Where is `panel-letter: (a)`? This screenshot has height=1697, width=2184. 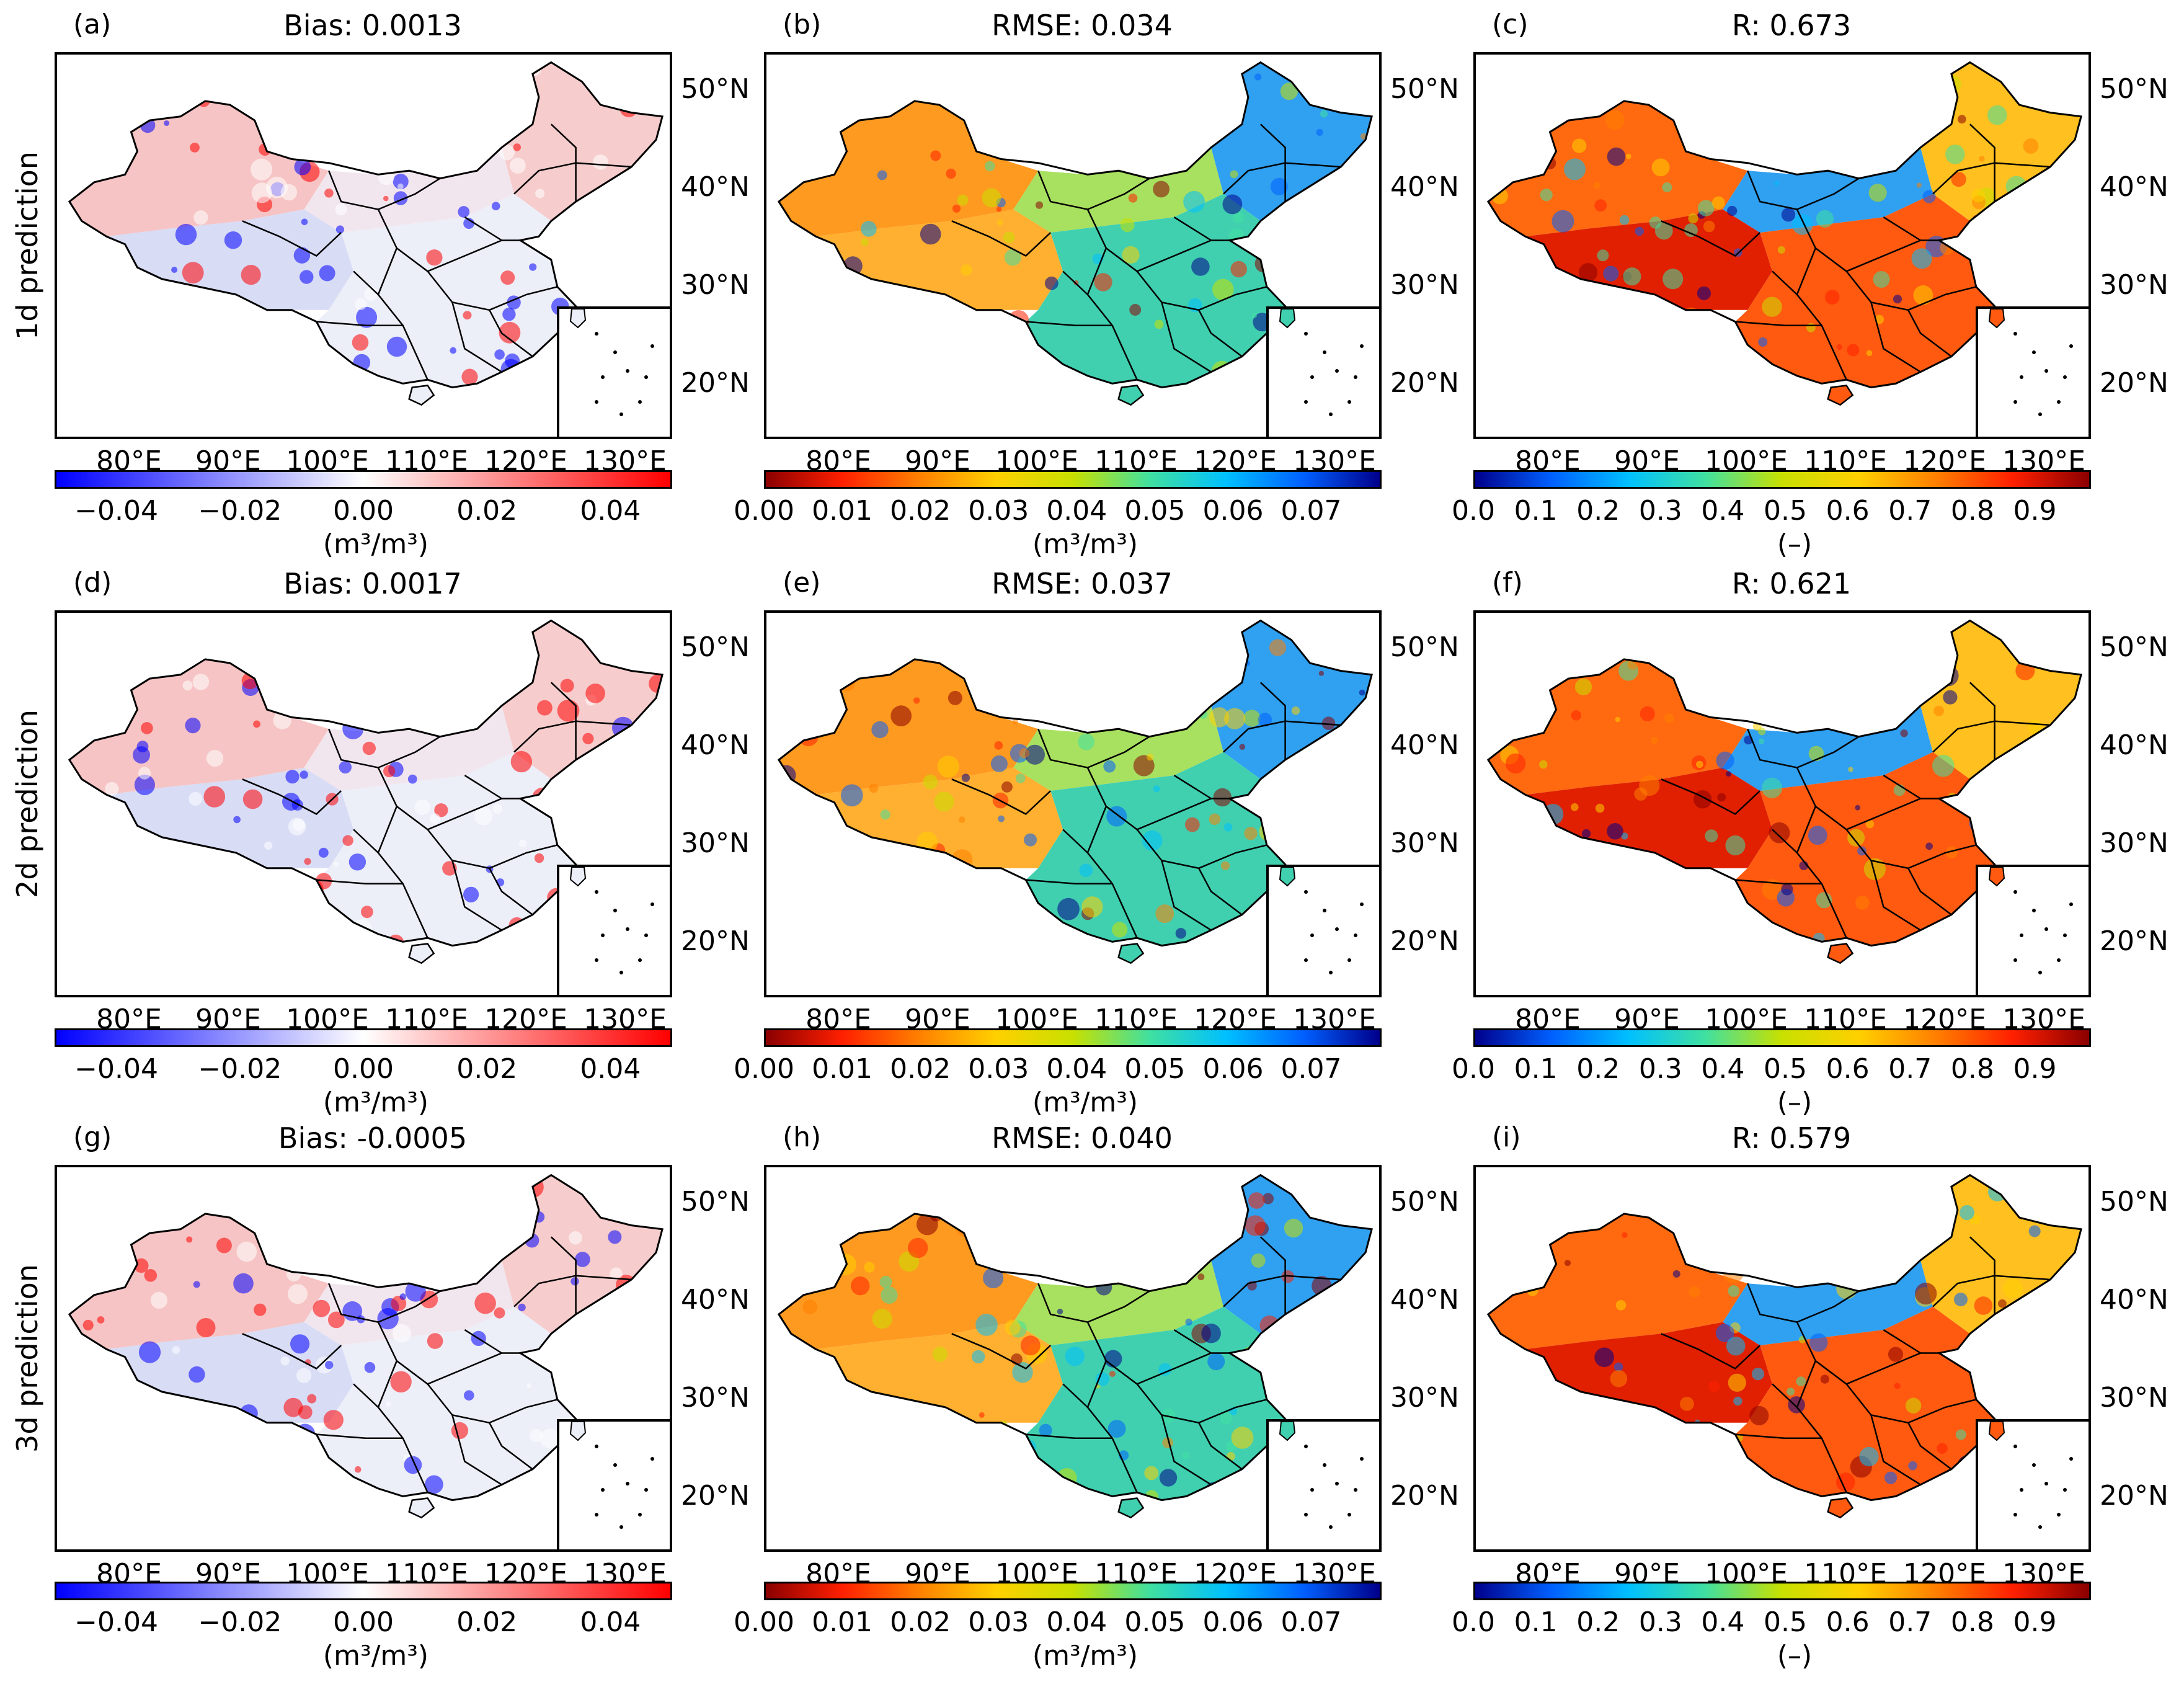 panel-letter: (a) is located at coordinates (93, 24).